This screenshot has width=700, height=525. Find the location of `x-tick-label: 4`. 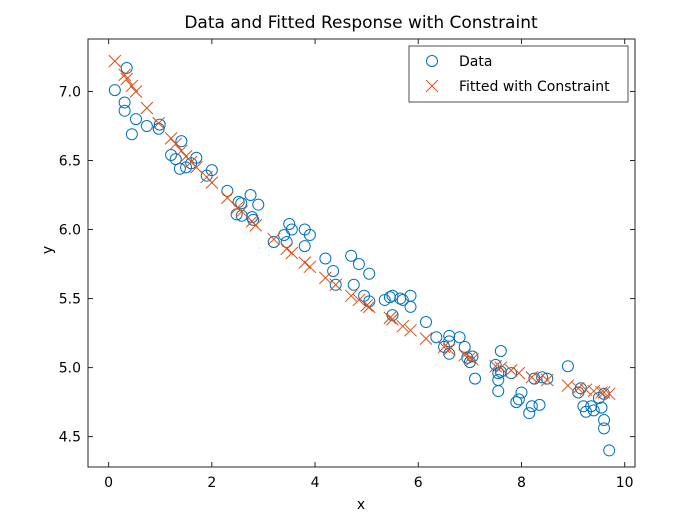

x-tick-label: 4 is located at coordinates (315, 483).